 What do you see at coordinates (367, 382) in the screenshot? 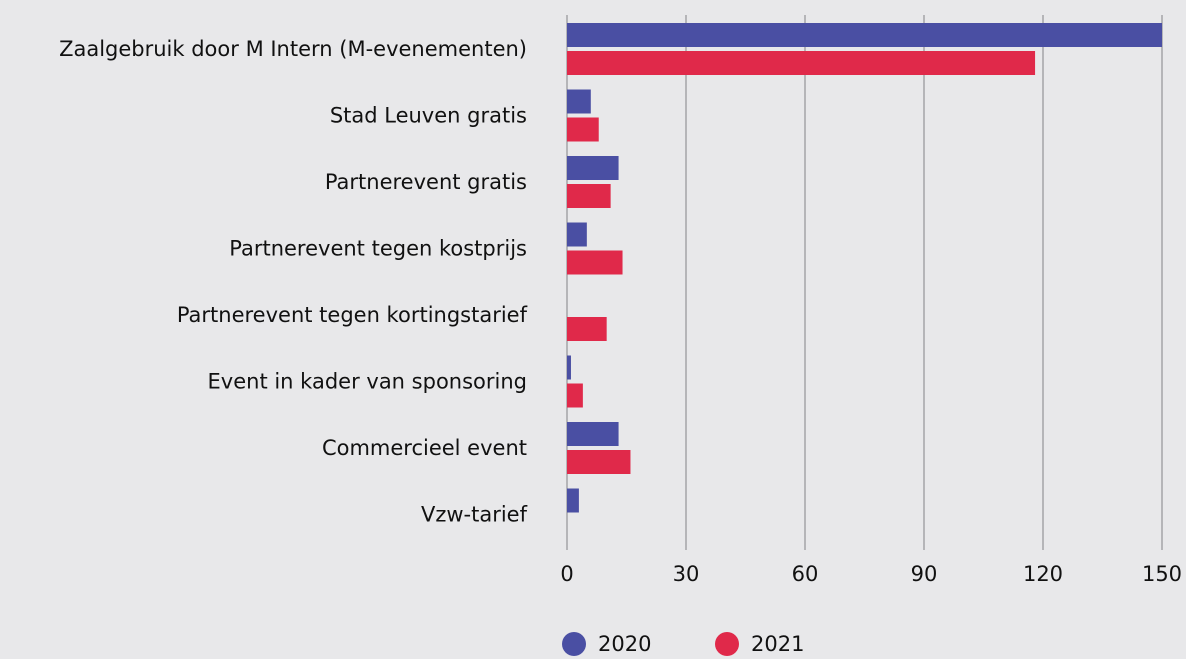
I see `y-tick-label: Event in kader van sponsoring` at bounding box center [367, 382].